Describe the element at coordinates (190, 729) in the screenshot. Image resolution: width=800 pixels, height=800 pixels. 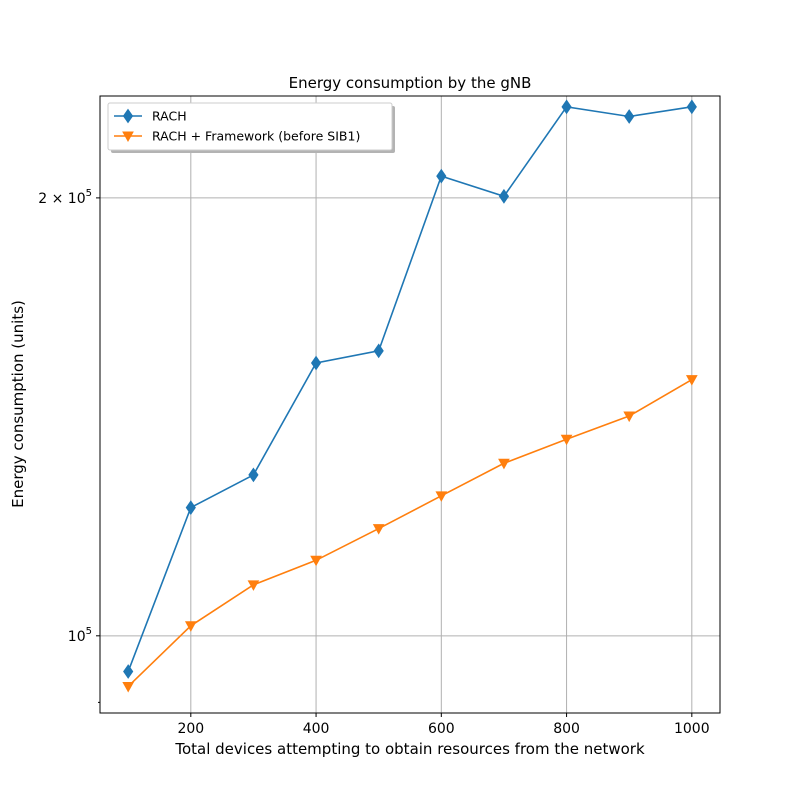
I see `x-tick-label-200: 200` at that location.